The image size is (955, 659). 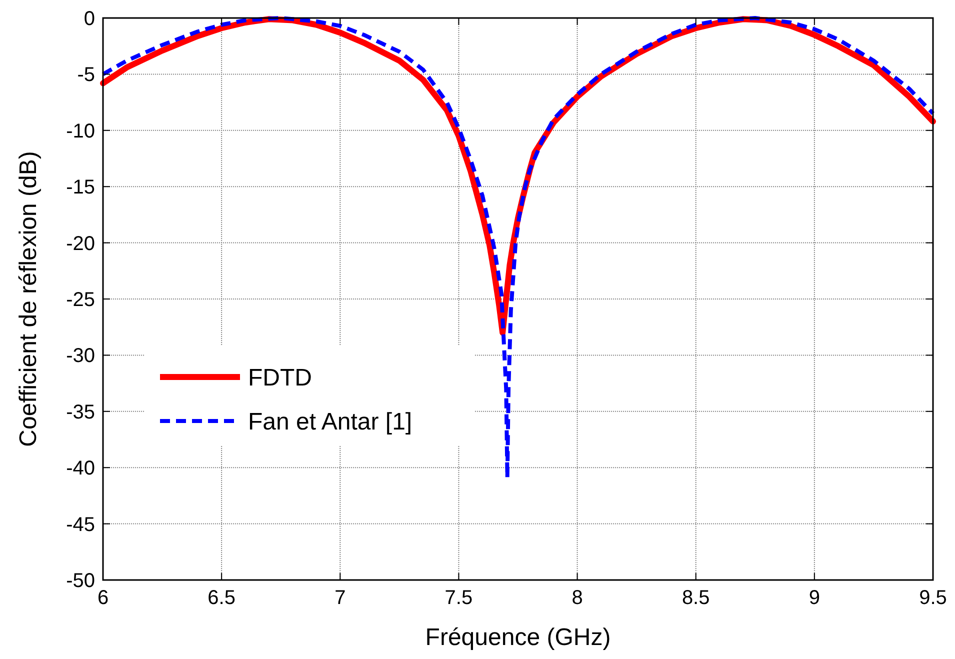 I want to click on x-tick-label: 8, so click(x=577, y=598).